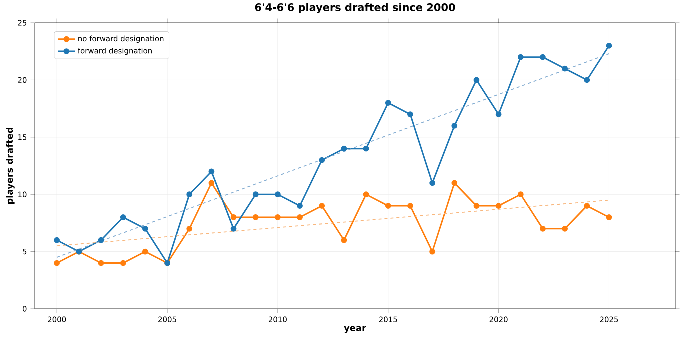 This screenshot has height=341, width=680. Describe the element at coordinates (10, 166) in the screenshot. I see `y-axis-title: players drafted` at that location.